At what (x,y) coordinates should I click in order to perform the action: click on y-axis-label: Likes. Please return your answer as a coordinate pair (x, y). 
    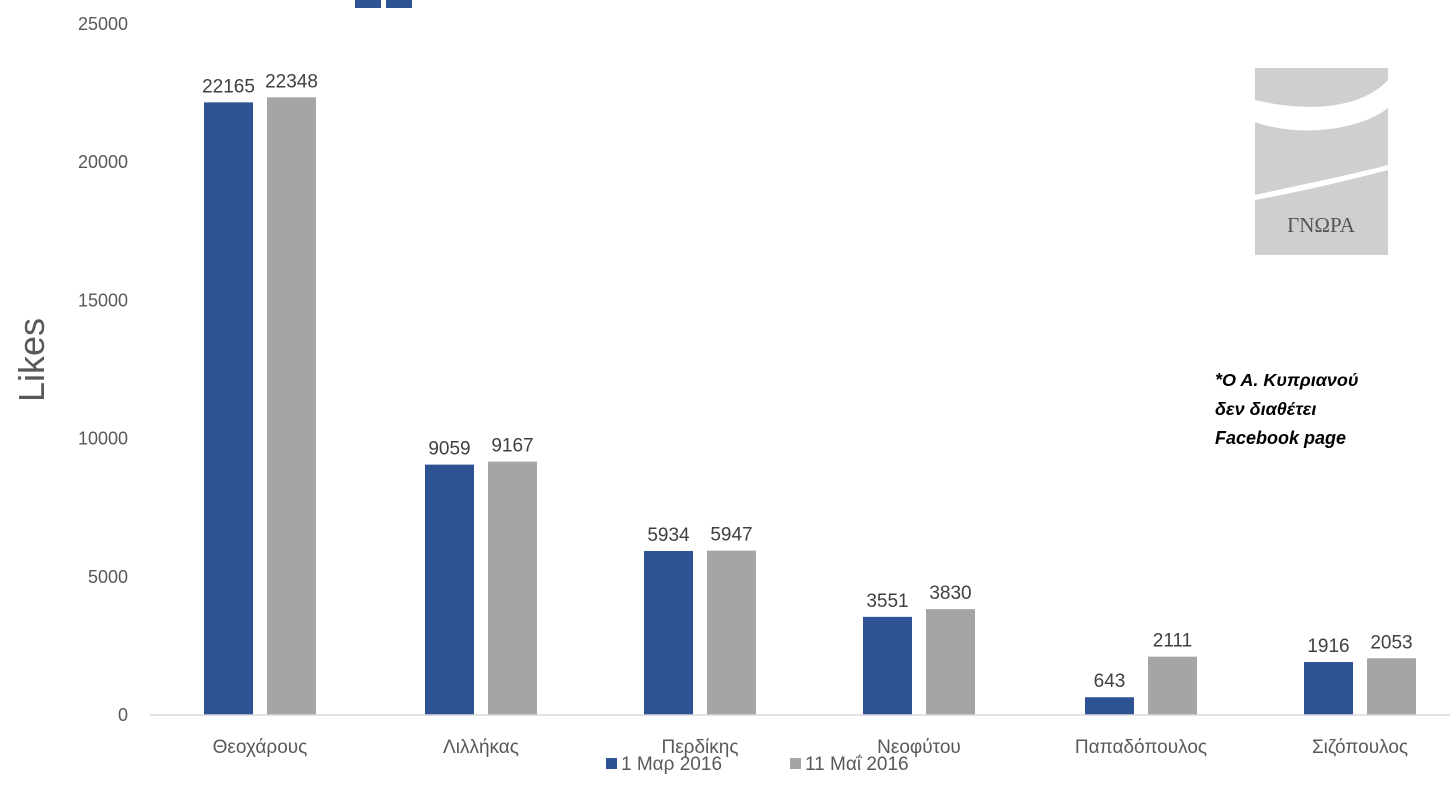
    Looking at the image, I should click on (31, 360).